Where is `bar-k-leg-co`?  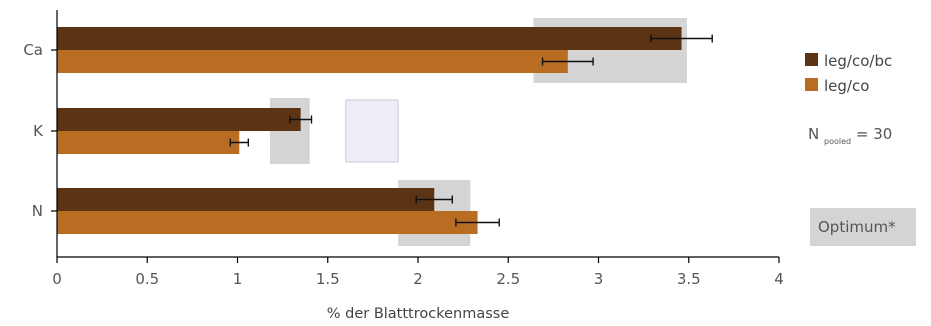
bar-k-leg-co is located at coordinates (148, 142).